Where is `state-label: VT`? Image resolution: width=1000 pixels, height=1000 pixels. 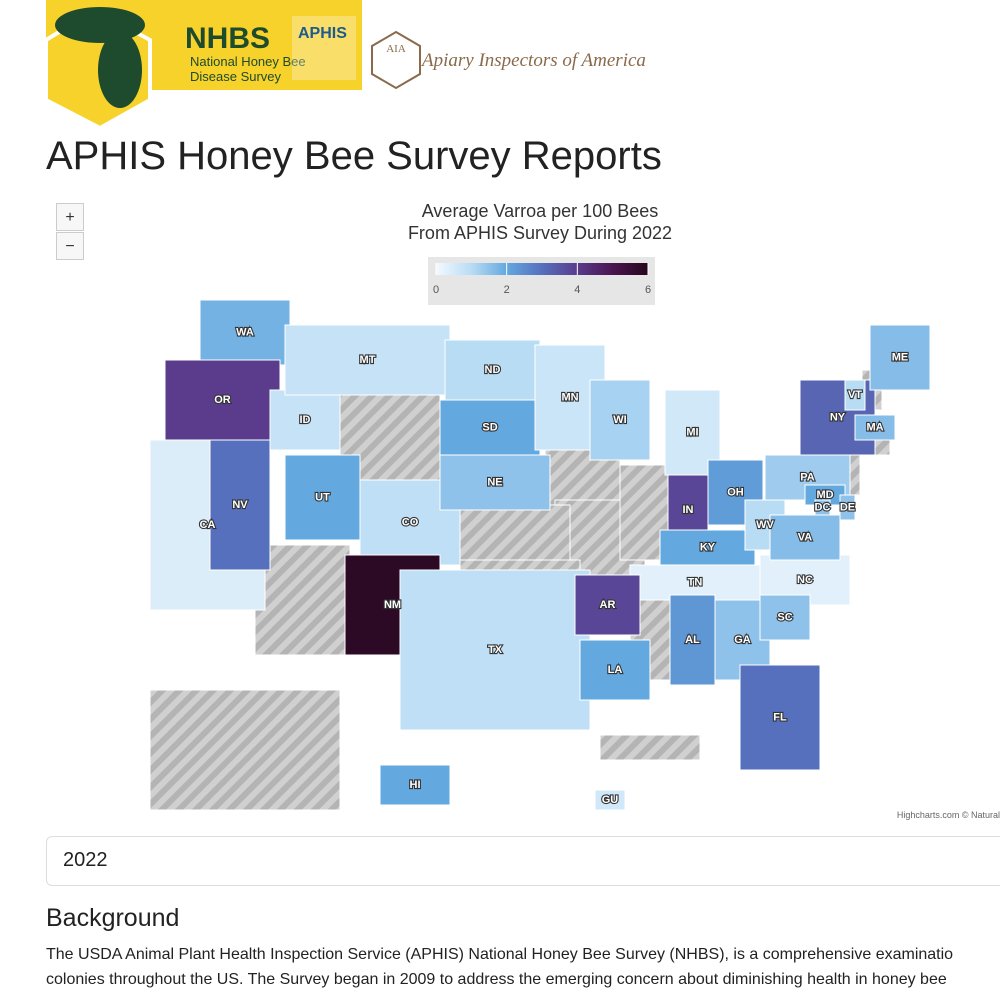 state-label: VT is located at coordinates (855, 395).